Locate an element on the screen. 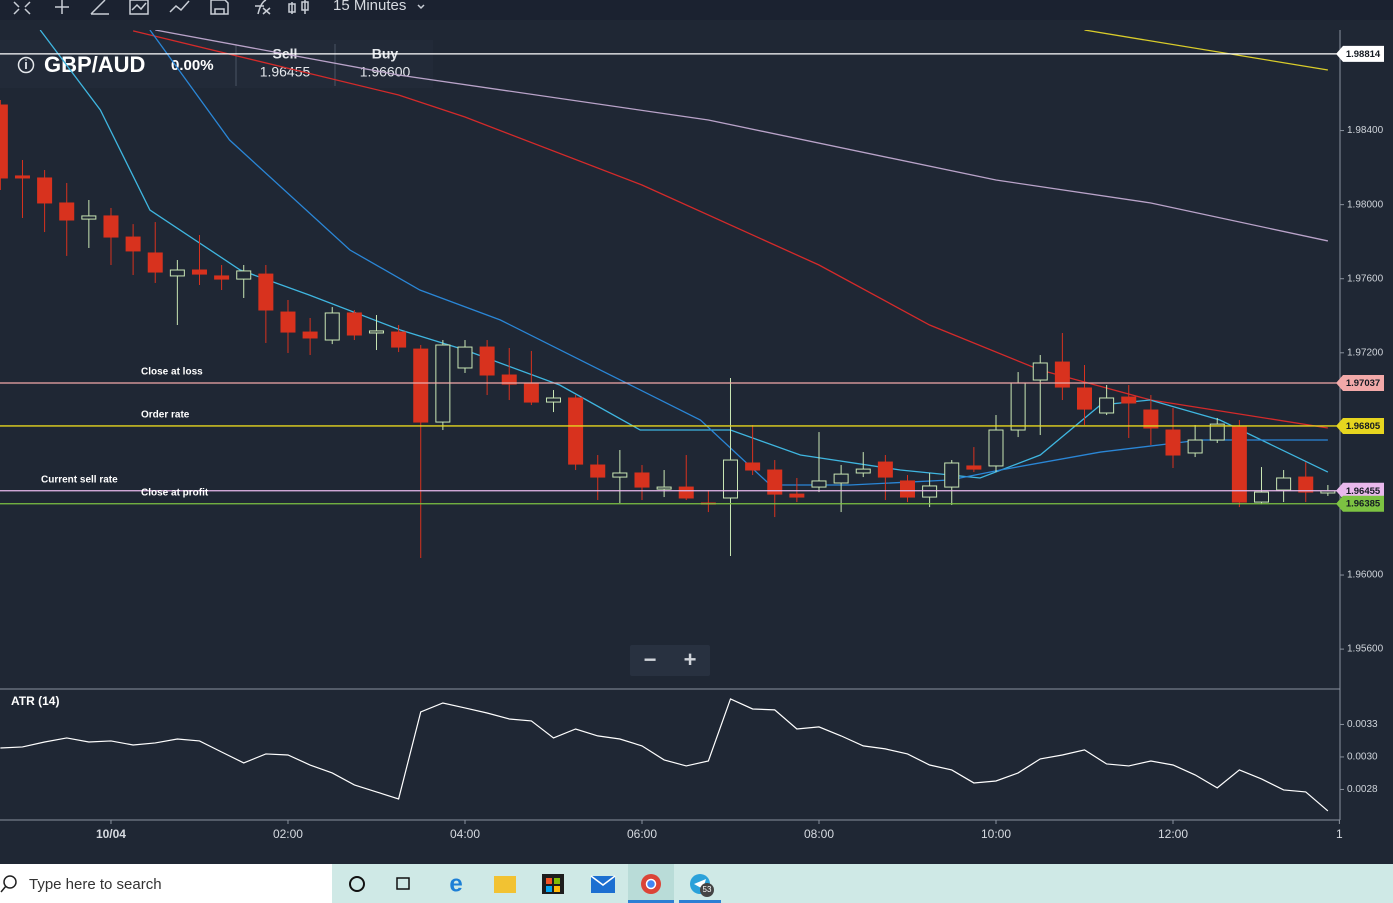  search-placeholder: Type here to search is located at coordinates (95, 884).